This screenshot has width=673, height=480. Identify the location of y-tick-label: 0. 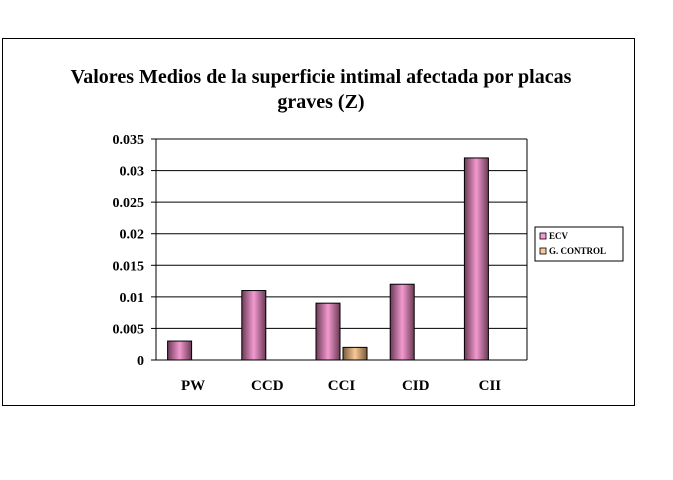
(140, 361).